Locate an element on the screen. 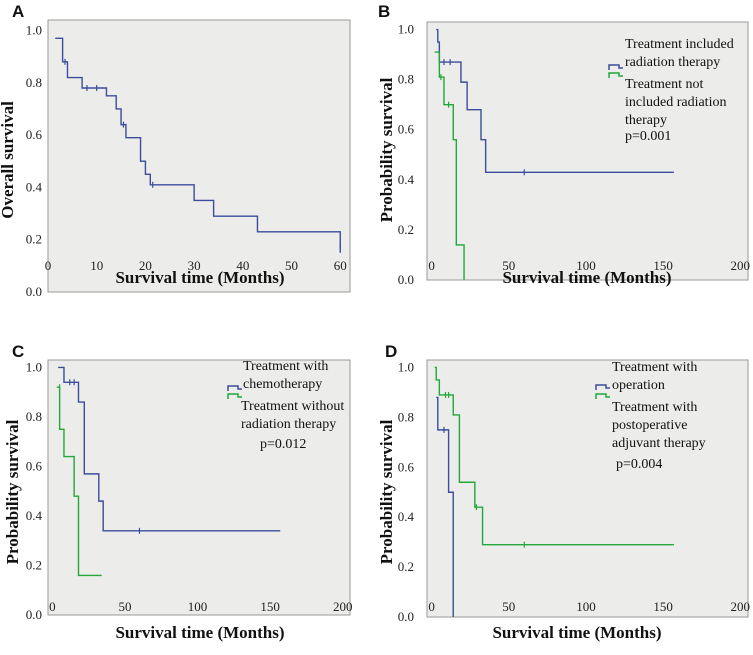 The width and height of the screenshot is (753, 655). panel-letter: C is located at coordinates (18, 351).